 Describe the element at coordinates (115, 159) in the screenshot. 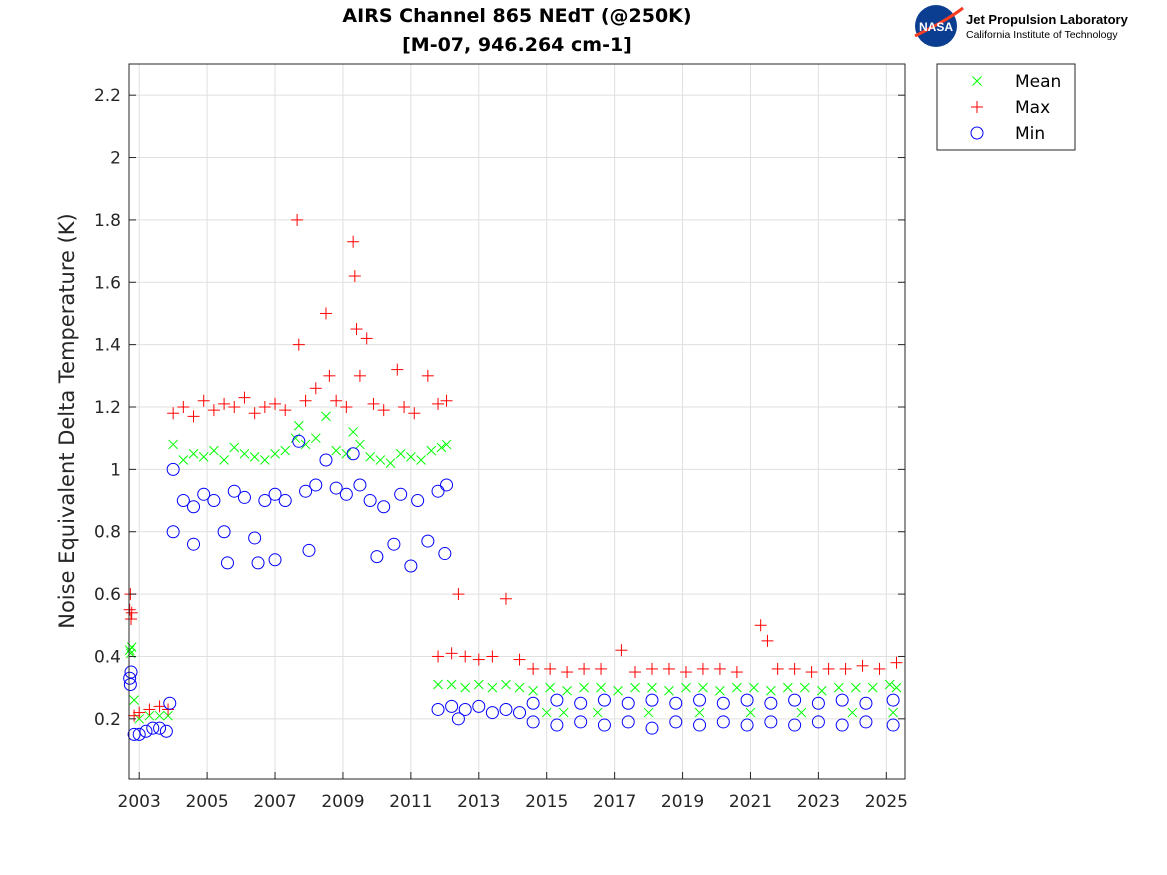

I see `y-tick-label: 2` at that location.